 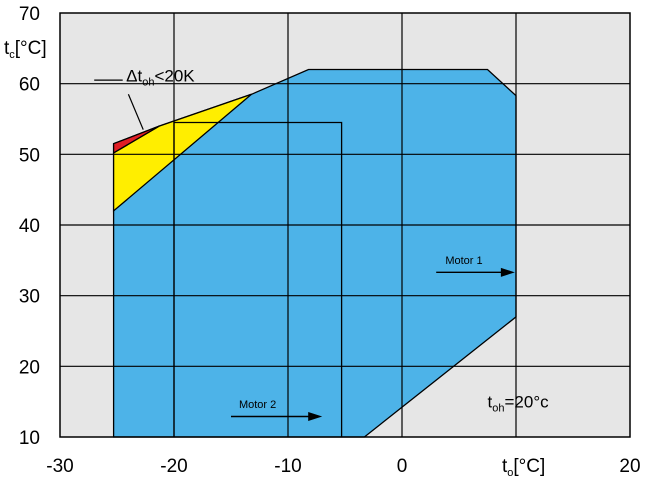 I want to click on region-red_zone, so click(x=136, y=140).